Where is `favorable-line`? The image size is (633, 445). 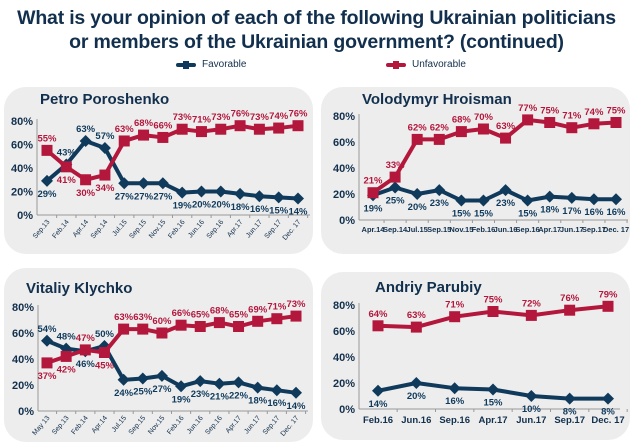 favorable-line is located at coordinates (494, 194).